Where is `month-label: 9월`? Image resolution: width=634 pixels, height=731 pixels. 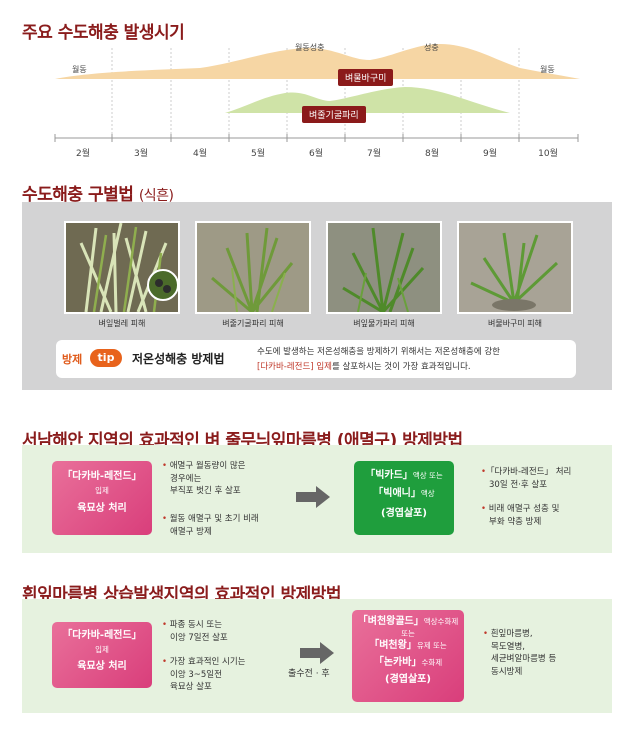 month-label: 9월 is located at coordinates (489, 154).